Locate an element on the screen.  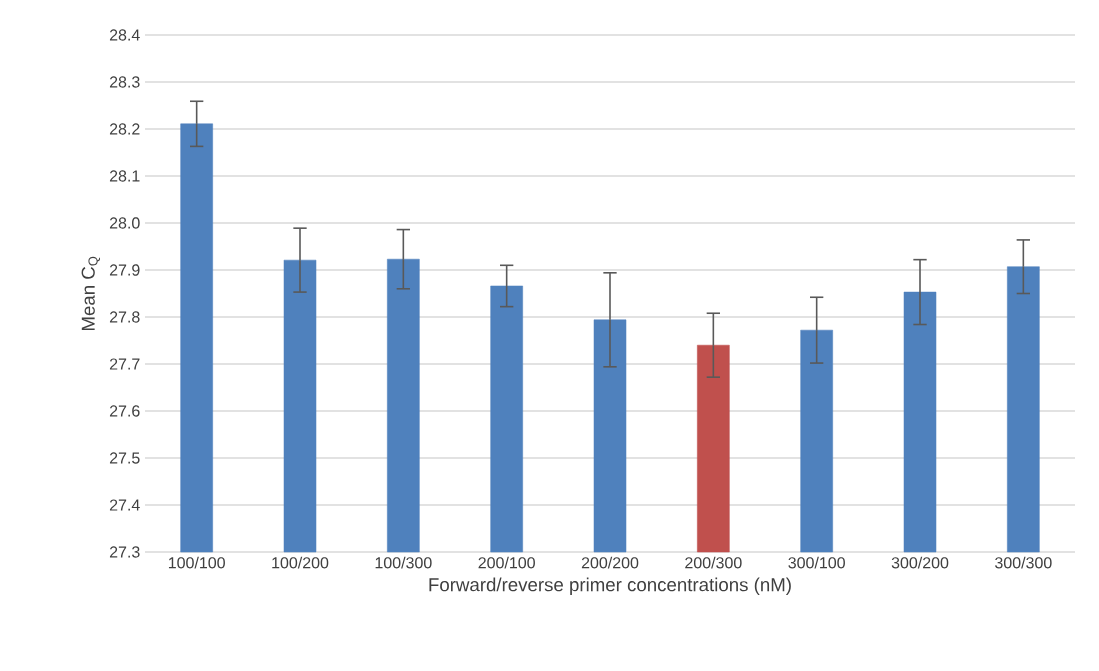
x-tick-label: 300/100 is located at coordinates (816, 562).